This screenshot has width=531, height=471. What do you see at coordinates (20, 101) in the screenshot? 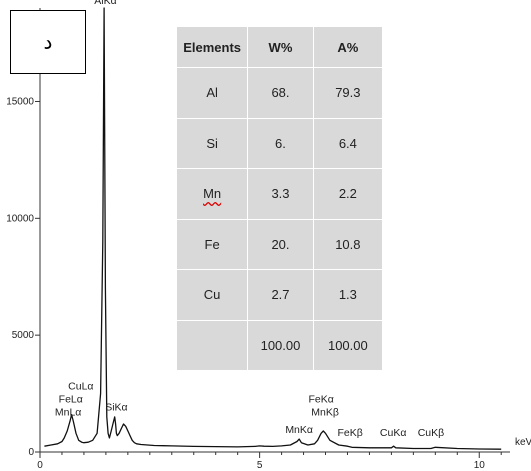
I see `y-tick-label: 15000` at bounding box center [20, 101].